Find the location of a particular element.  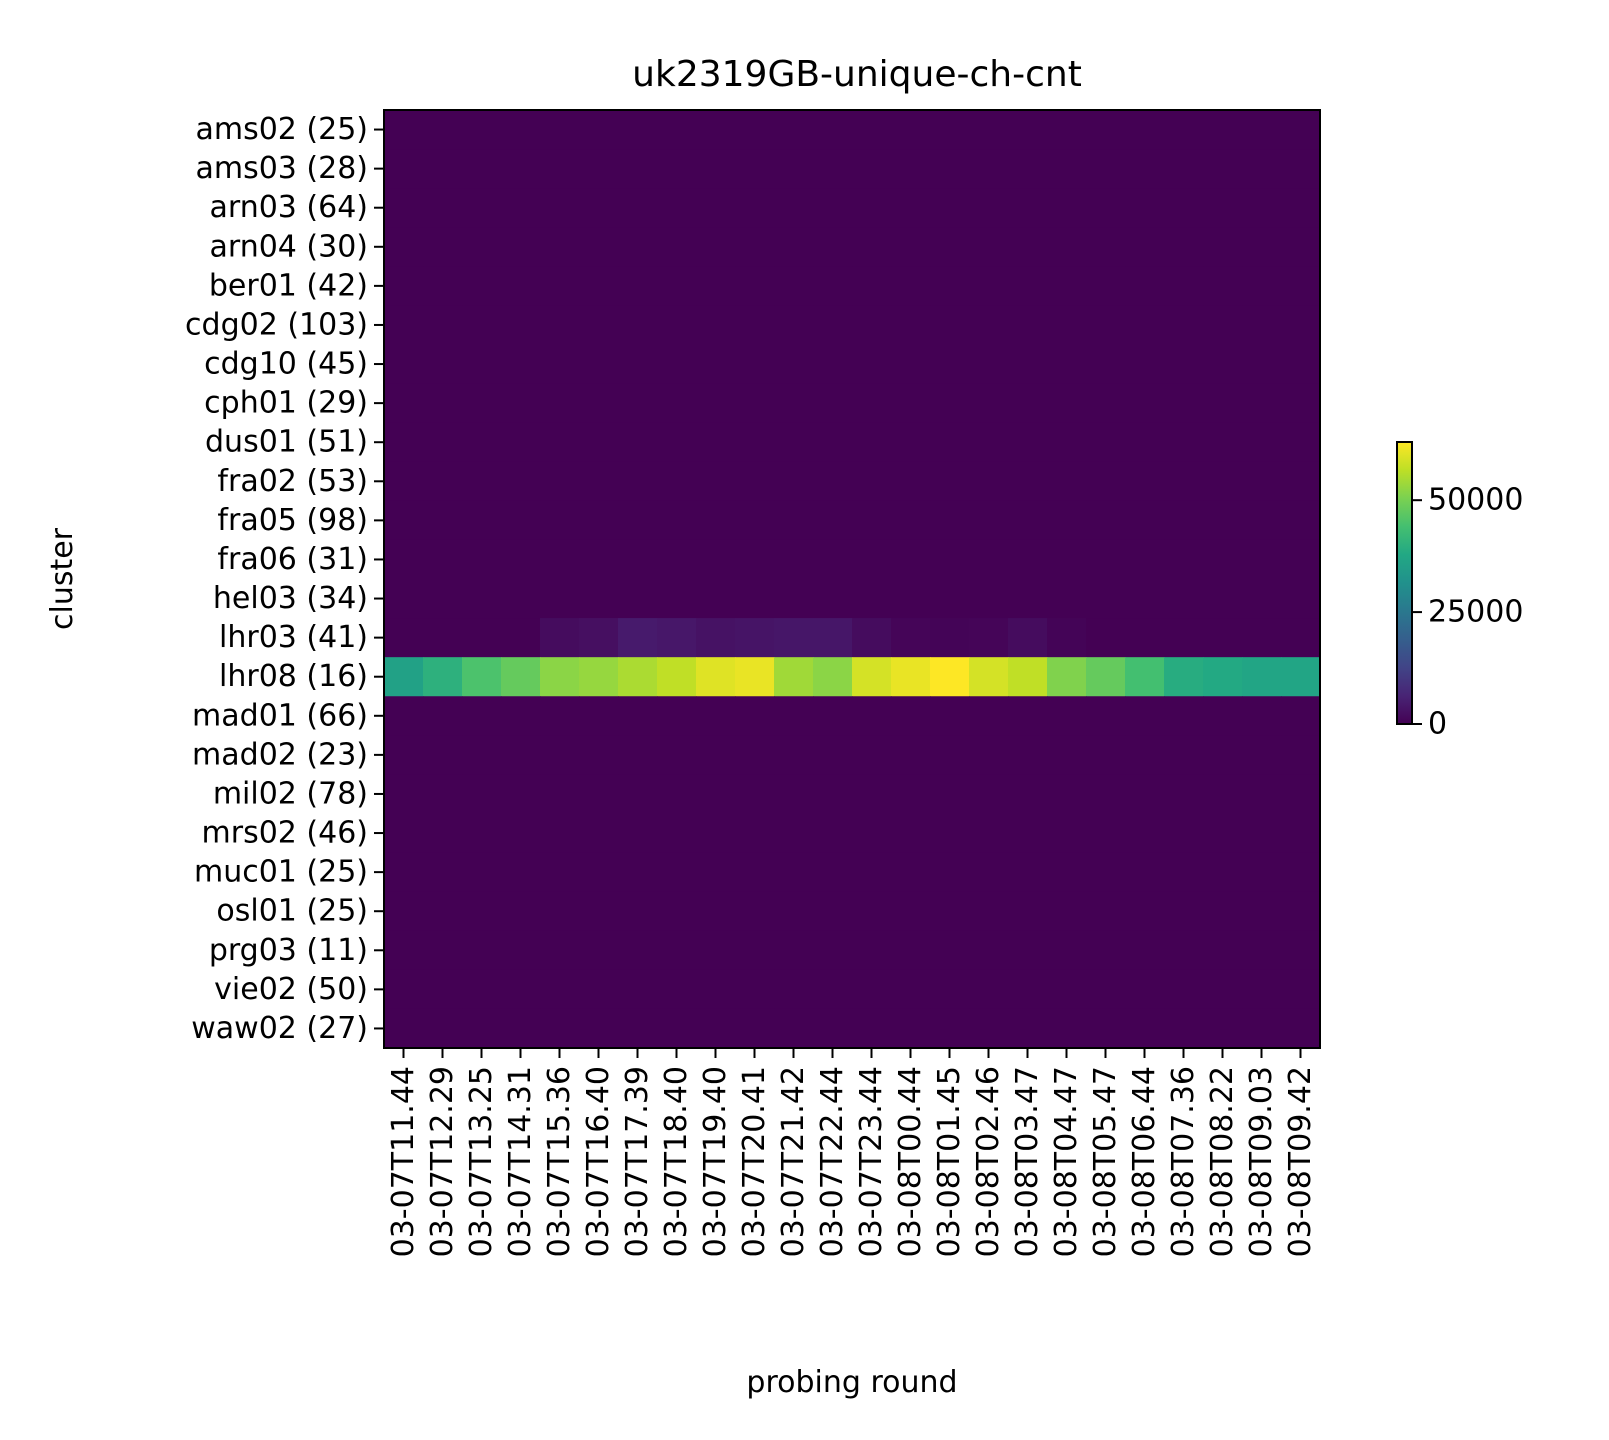

y-tick-label: hel03 (34) is located at coordinates (290, 598).